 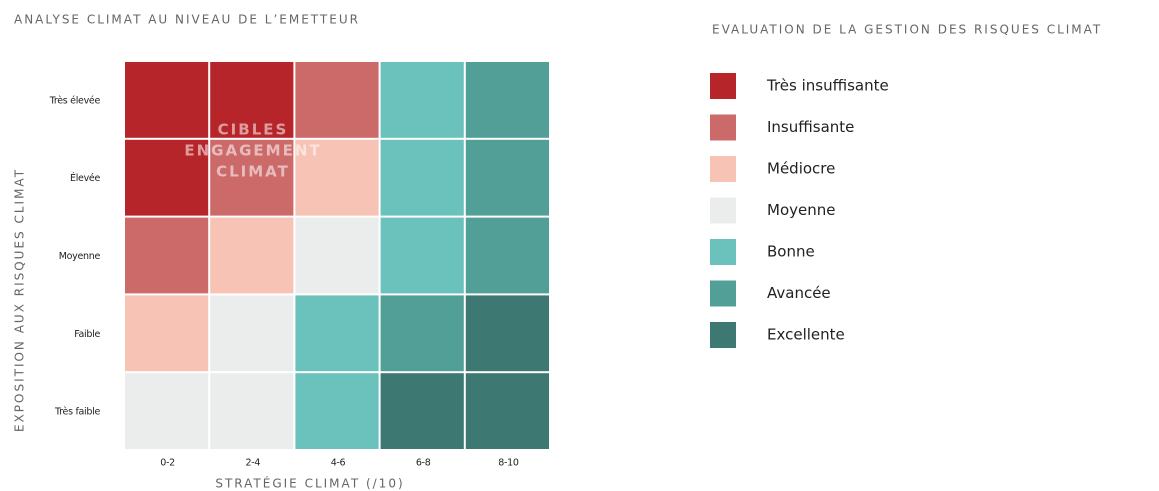 What do you see at coordinates (253, 172) in the screenshot?
I see `overlay-label: CLIMAT` at bounding box center [253, 172].